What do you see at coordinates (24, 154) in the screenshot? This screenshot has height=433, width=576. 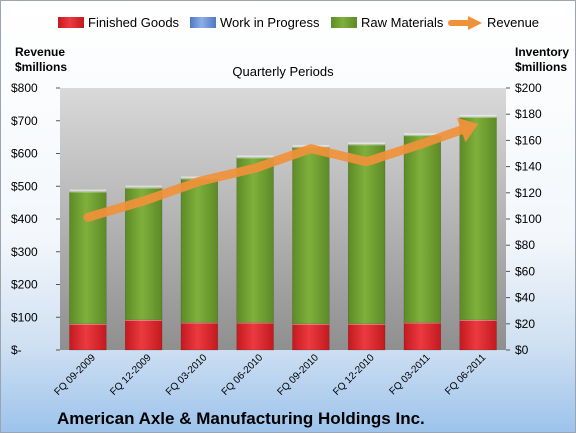 I see `left-axis-tick-label: $600` at bounding box center [24, 154].